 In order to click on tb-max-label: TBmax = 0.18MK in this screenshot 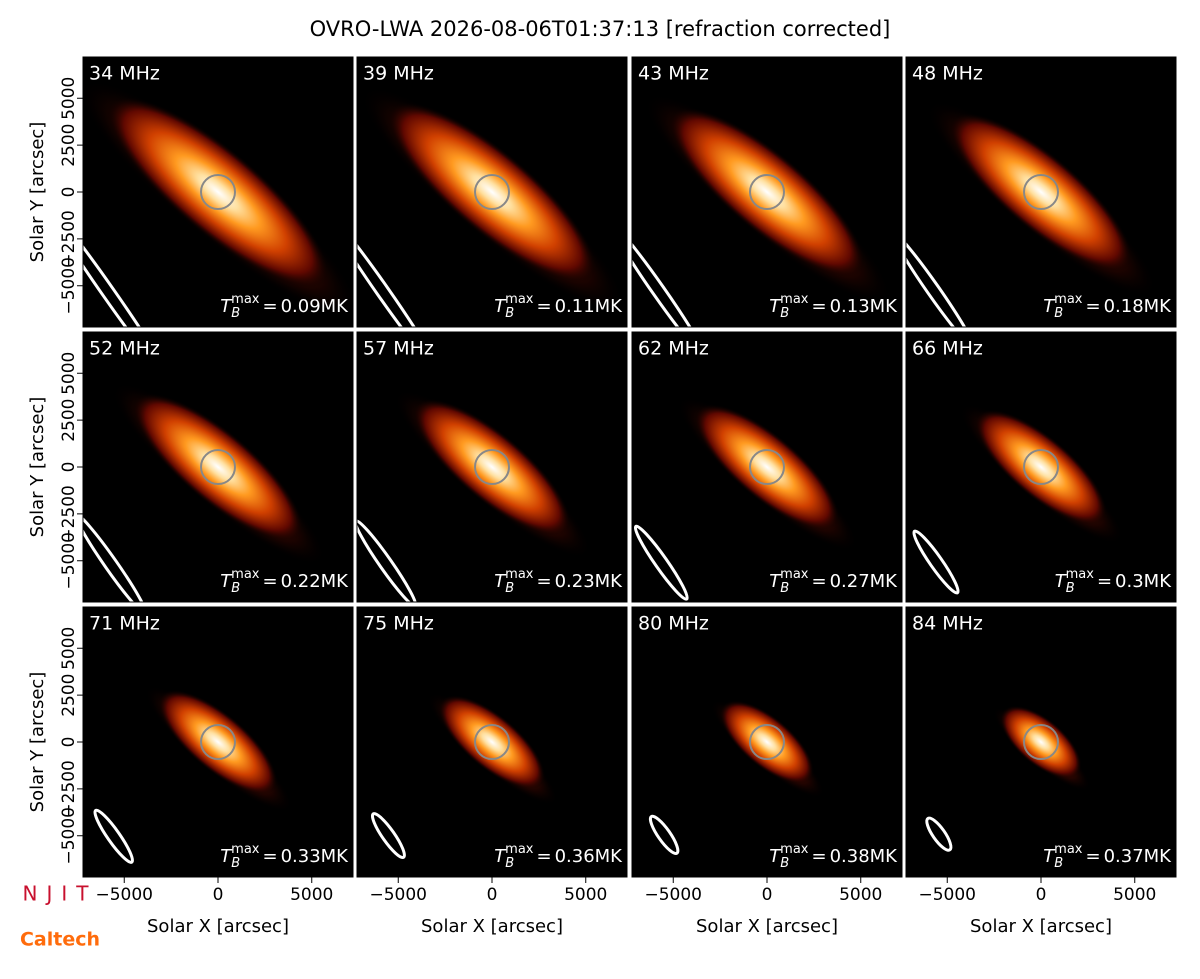, I will do `click(1107, 306)`.